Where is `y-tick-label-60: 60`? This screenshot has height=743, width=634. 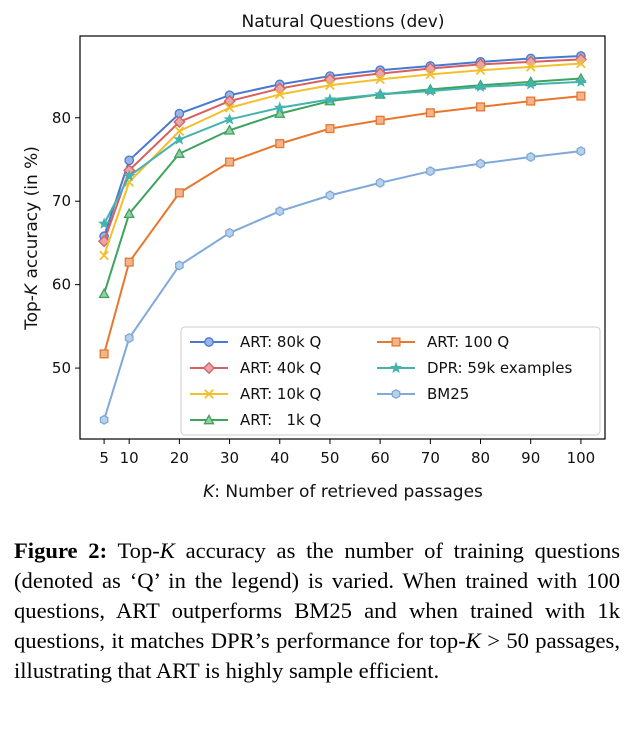 y-tick-label-60: 60 is located at coordinates (61, 285).